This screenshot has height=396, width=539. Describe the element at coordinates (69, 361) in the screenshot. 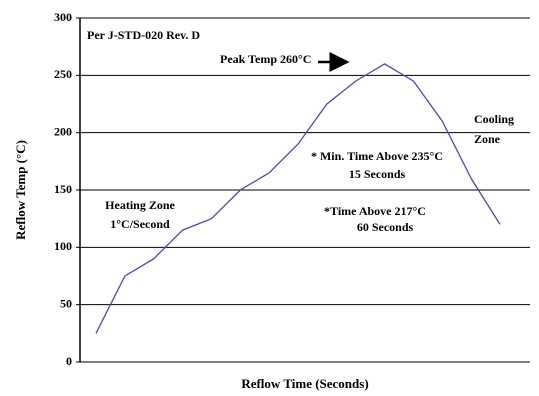

I see `y-tick-label: 0` at that location.